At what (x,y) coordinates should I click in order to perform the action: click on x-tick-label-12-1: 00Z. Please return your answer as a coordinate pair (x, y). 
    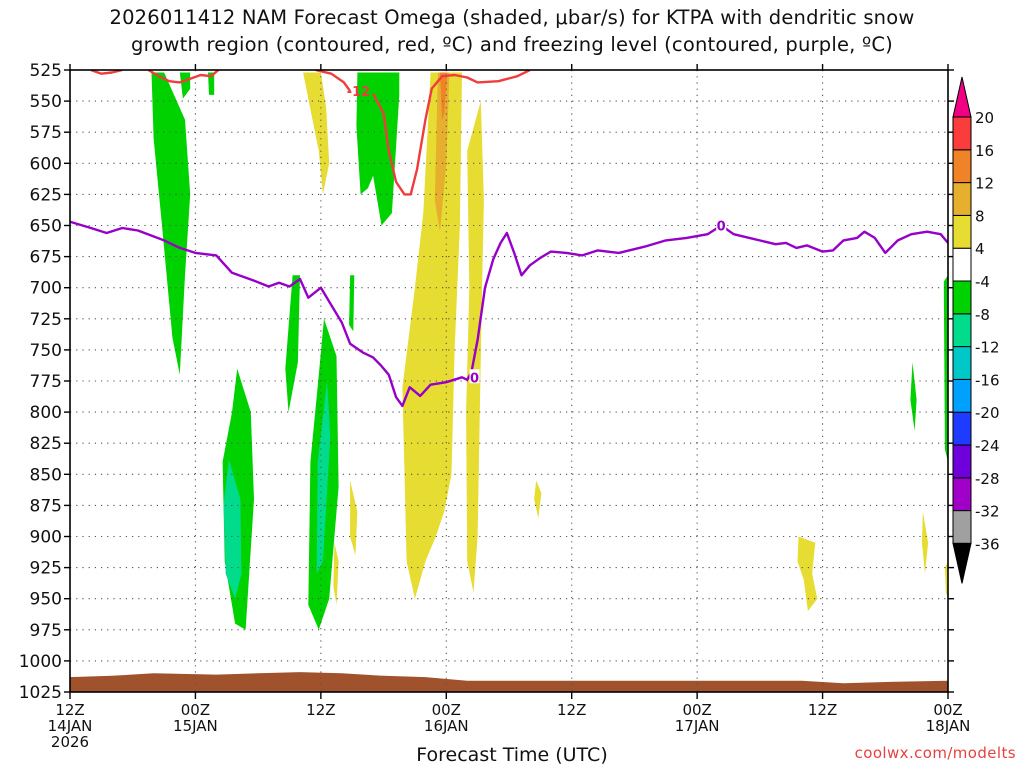
    Looking at the image, I should click on (195, 710).